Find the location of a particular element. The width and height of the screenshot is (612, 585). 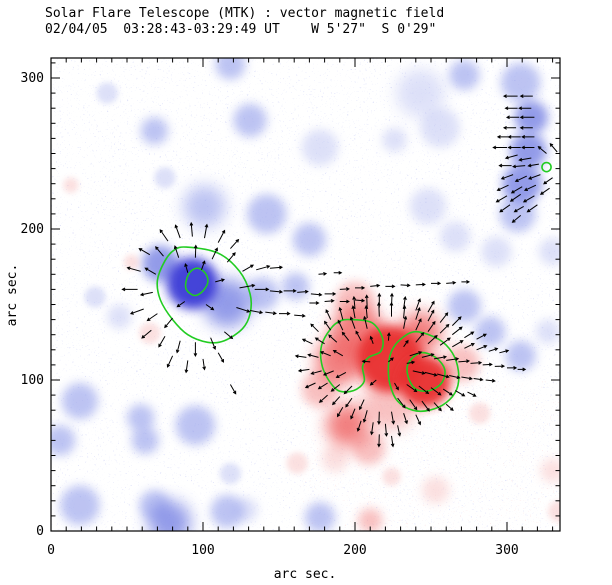

y-tick-label: 0 is located at coordinates (40, 531).